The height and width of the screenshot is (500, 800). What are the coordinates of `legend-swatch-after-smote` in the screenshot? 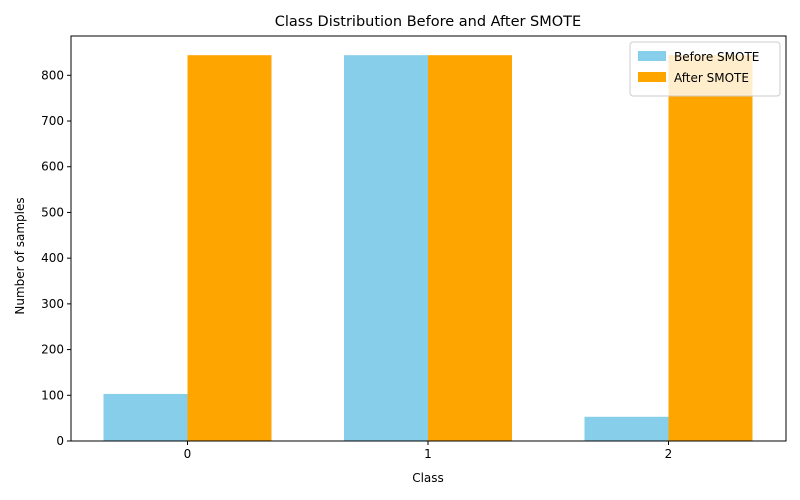 It's located at (652, 77).